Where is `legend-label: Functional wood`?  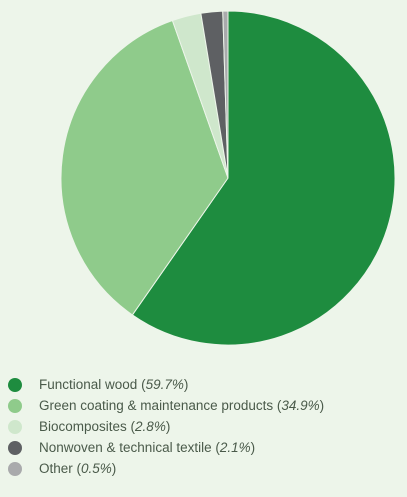
legend-label: Functional wood is located at coordinates (88, 384).